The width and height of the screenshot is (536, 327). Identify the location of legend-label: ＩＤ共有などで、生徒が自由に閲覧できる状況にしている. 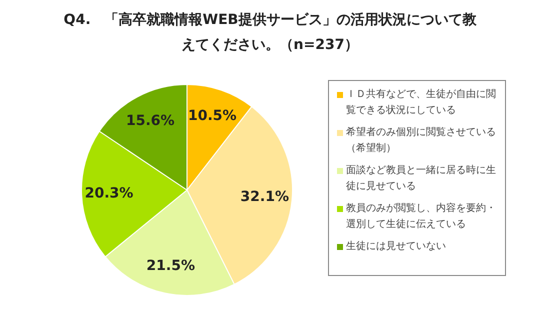
(421, 103).